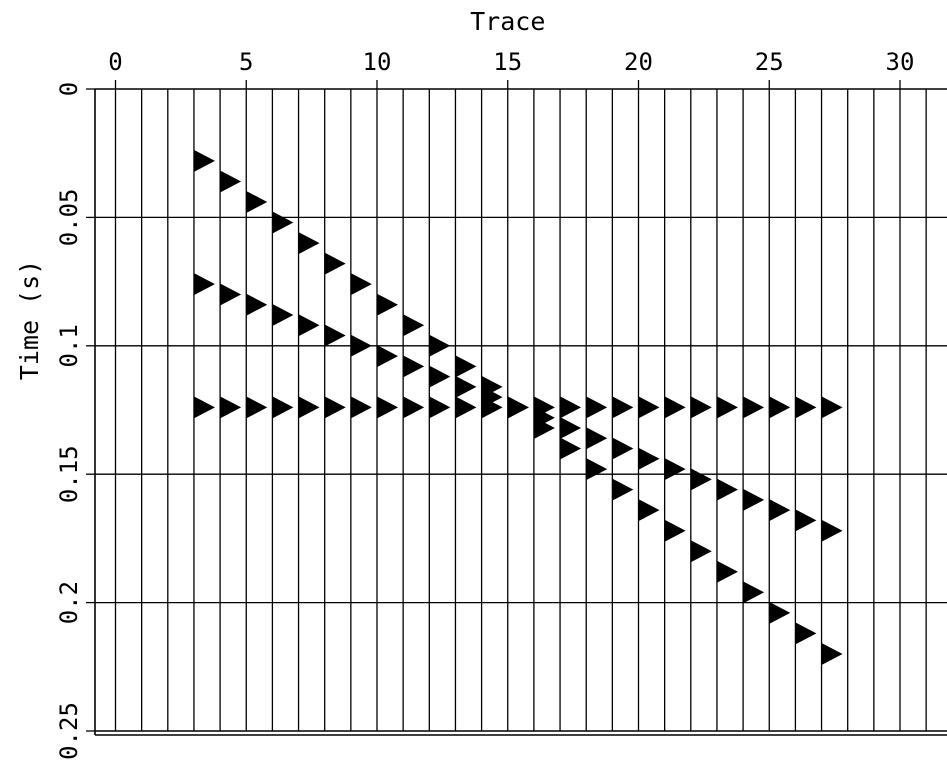  I want to click on x-tick-label: 20, so click(638, 62).